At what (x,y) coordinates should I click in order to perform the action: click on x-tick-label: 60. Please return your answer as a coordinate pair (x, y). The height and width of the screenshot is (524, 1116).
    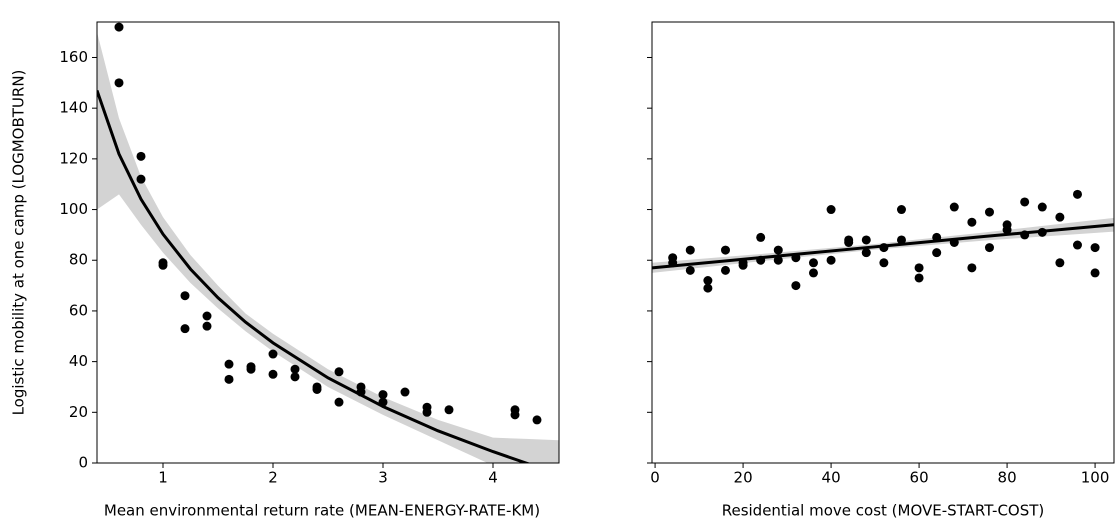
    Looking at the image, I should click on (919, 478).